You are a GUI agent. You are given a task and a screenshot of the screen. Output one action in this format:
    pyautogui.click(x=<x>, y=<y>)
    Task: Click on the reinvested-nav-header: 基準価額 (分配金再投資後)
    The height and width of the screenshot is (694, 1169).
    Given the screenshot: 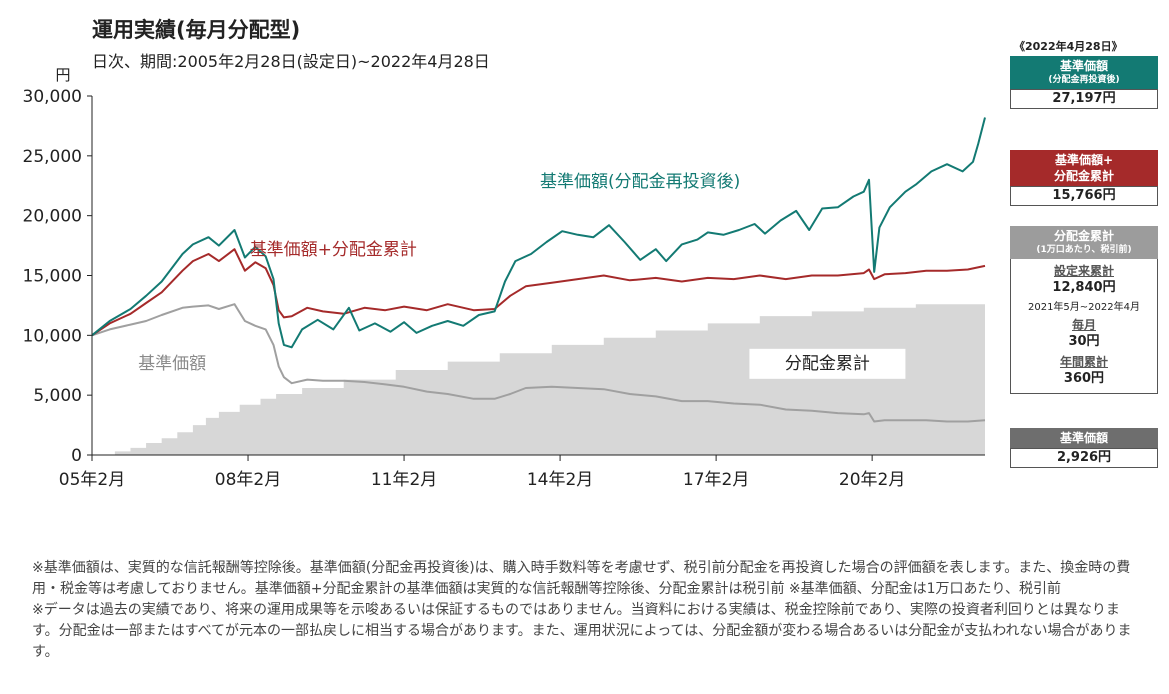 What is the action you would take?
    pyautogui.click(x=1084, y=72)
    